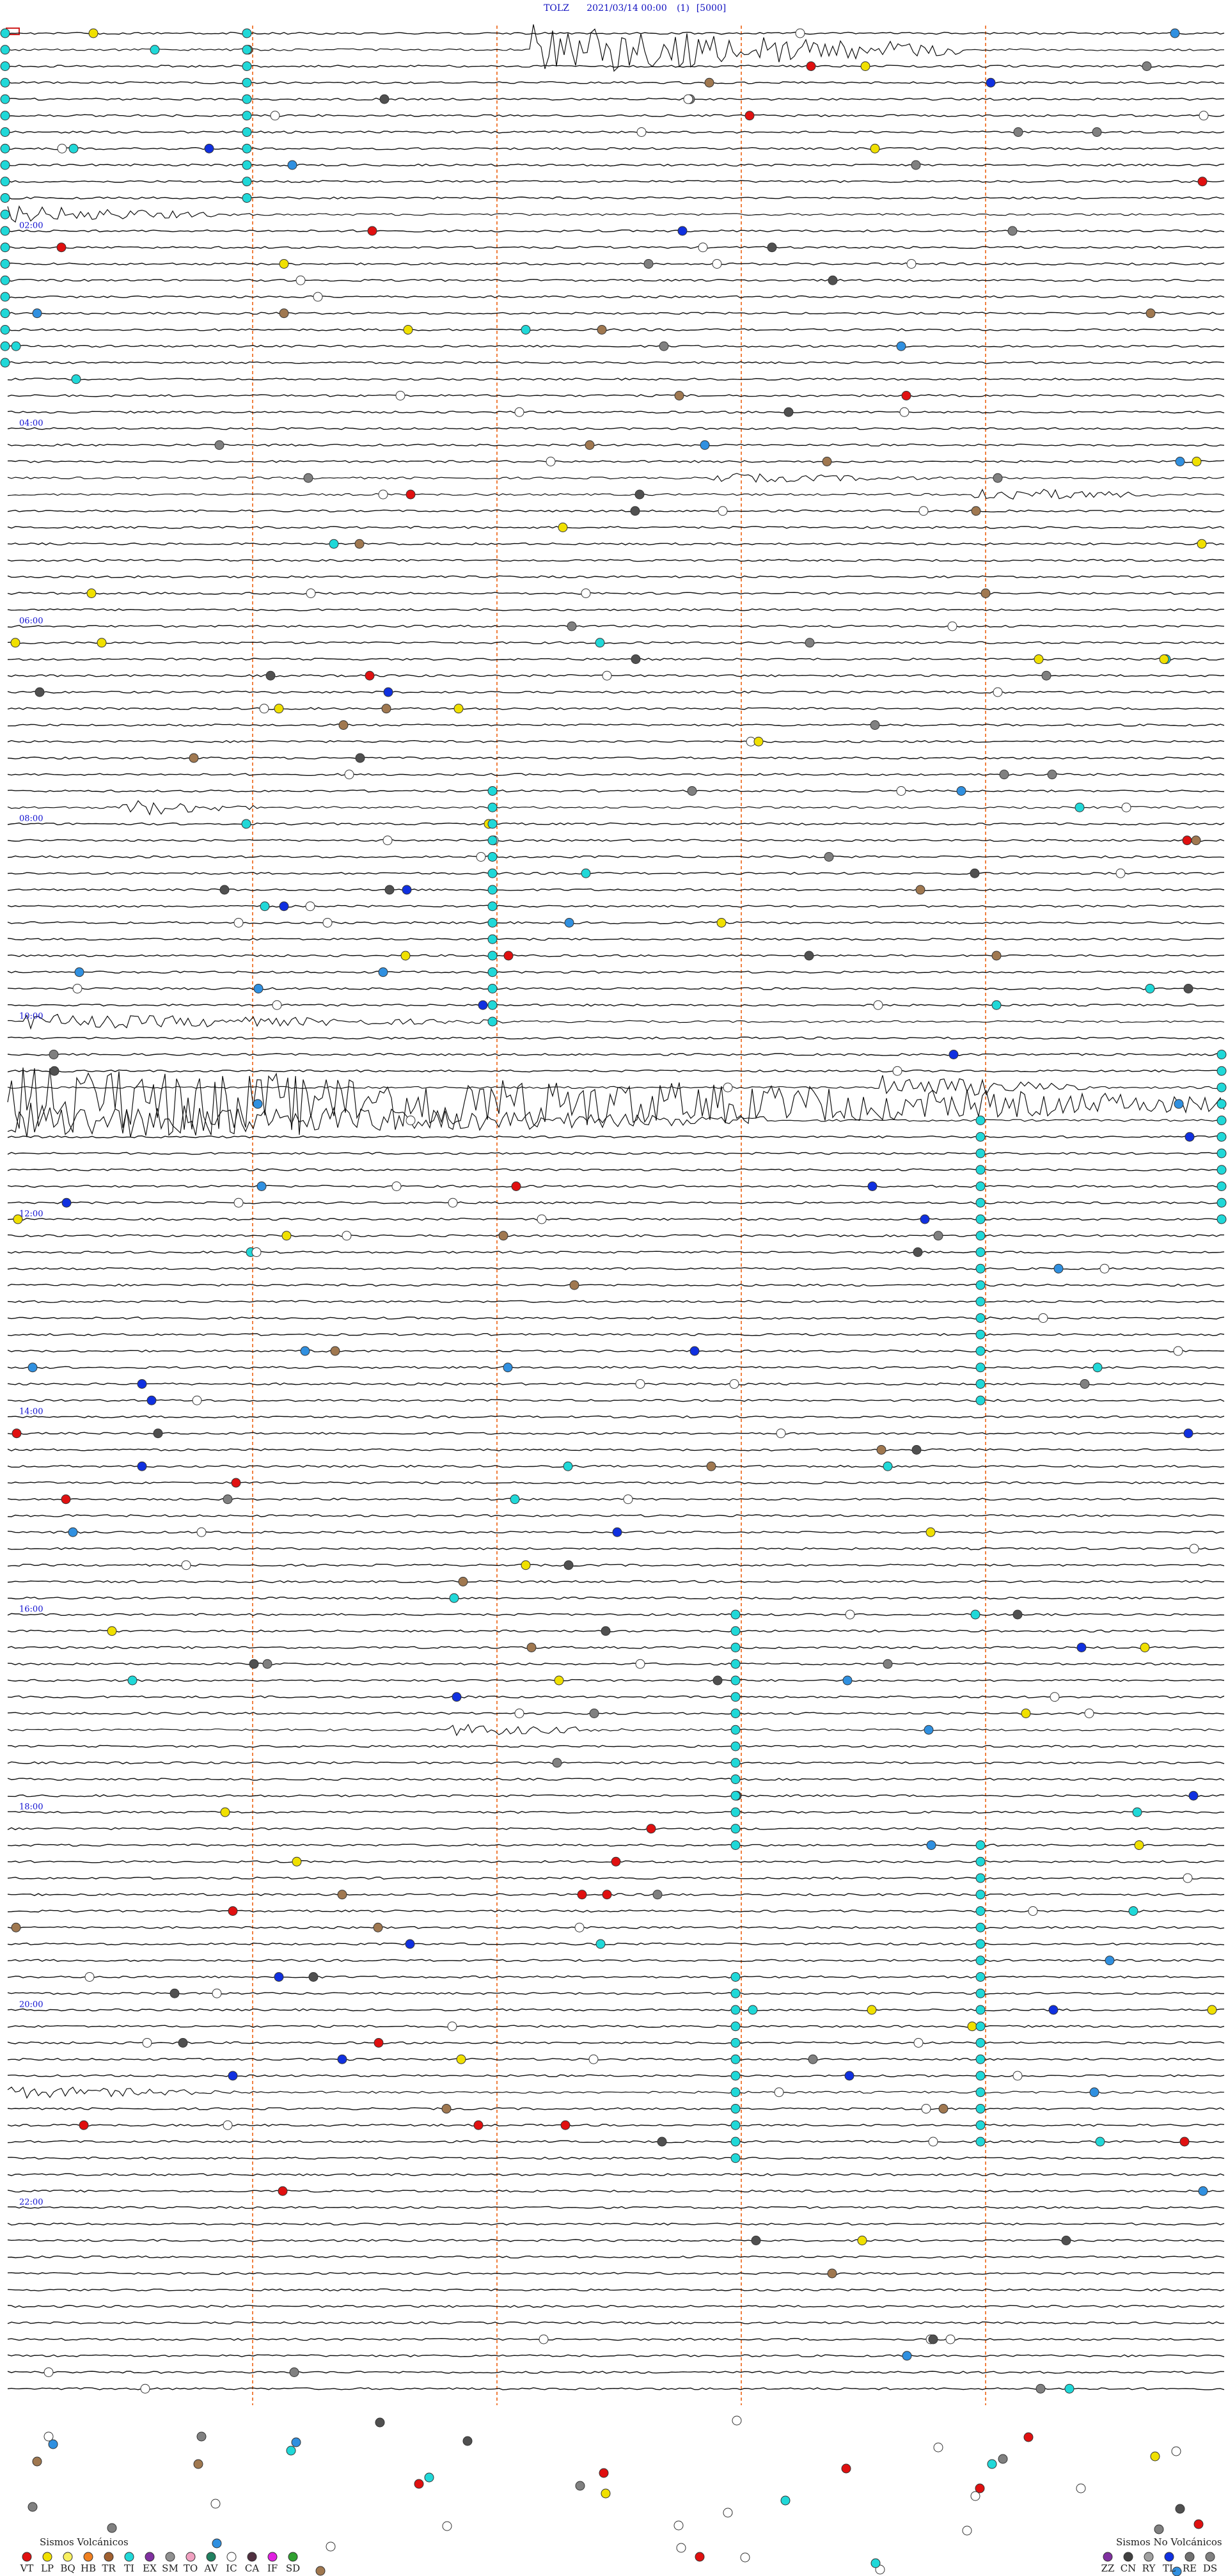 This screenshot has width=1228, height=2576. I want to click on legend-title: Sismos No Volcánicos, so click(1169, 2542).